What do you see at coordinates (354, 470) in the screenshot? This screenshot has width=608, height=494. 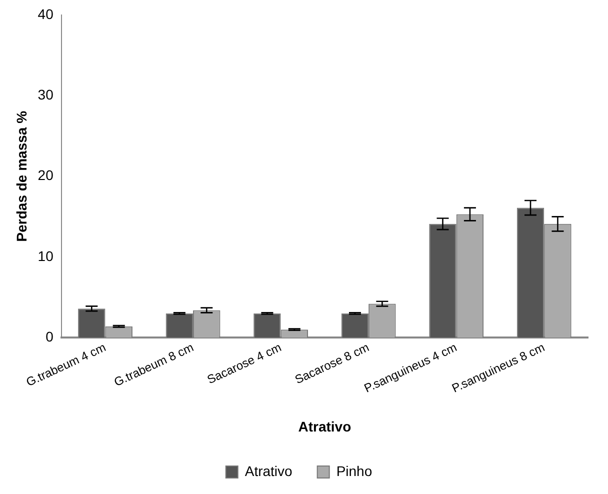 I see `legend-label: Pinho` at bounding box center [354, 470].